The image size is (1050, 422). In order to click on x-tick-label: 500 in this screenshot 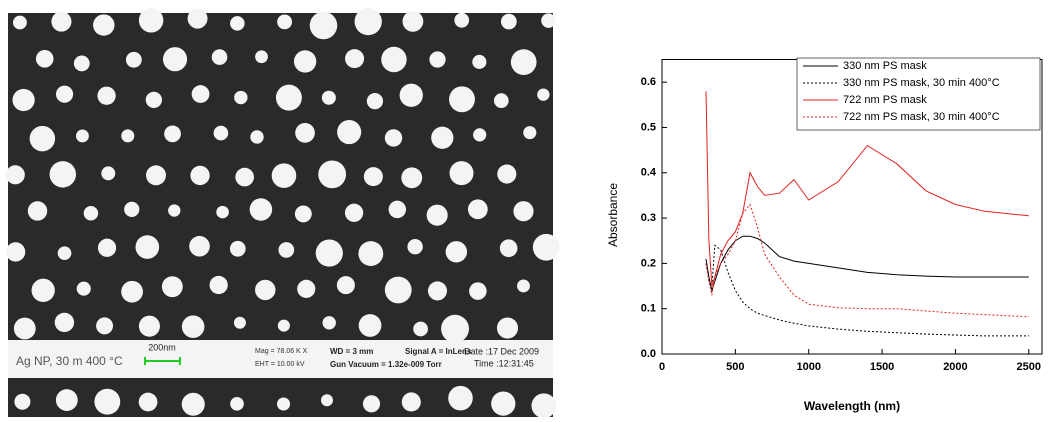, I will do `click(735, 367)`.